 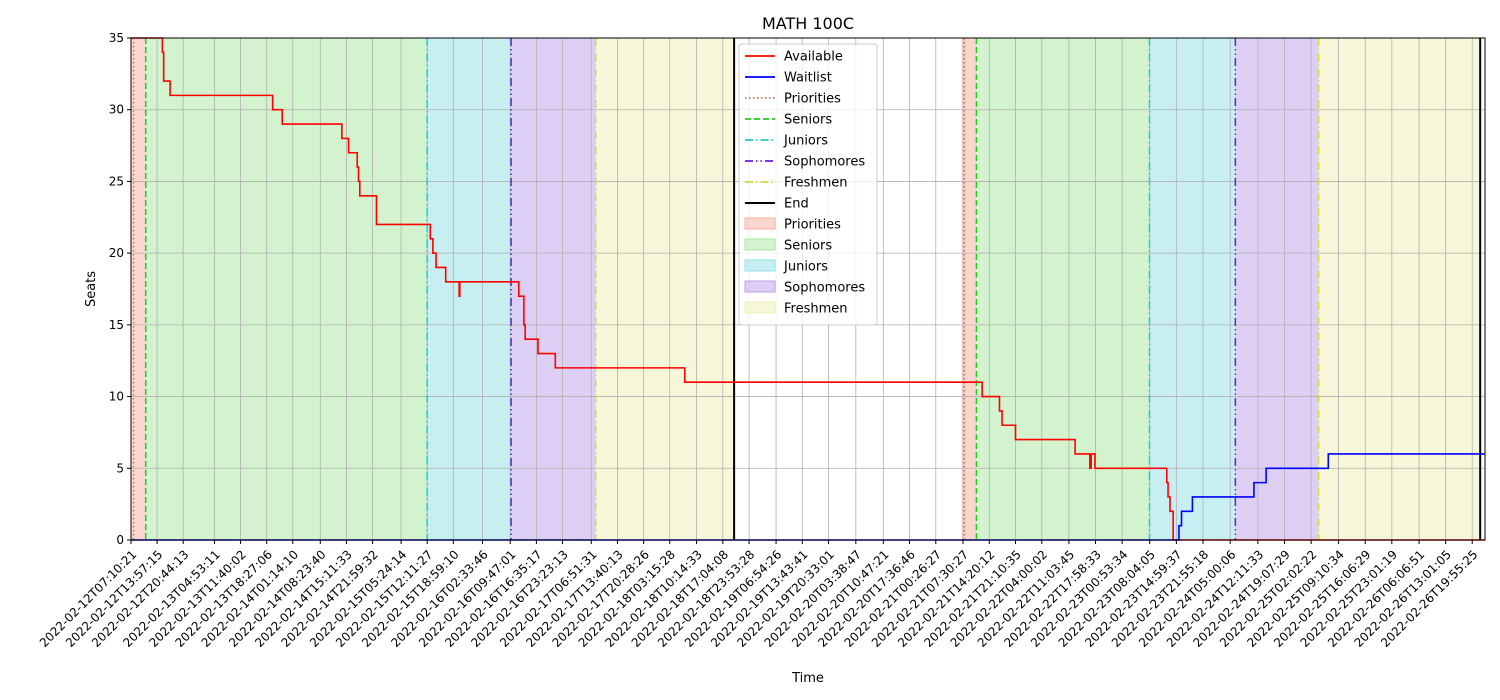 What do you see at coordinates (760, 244) in the screenshot?
I see `legend-swatch-seniors` at bounding box center [760, 244].